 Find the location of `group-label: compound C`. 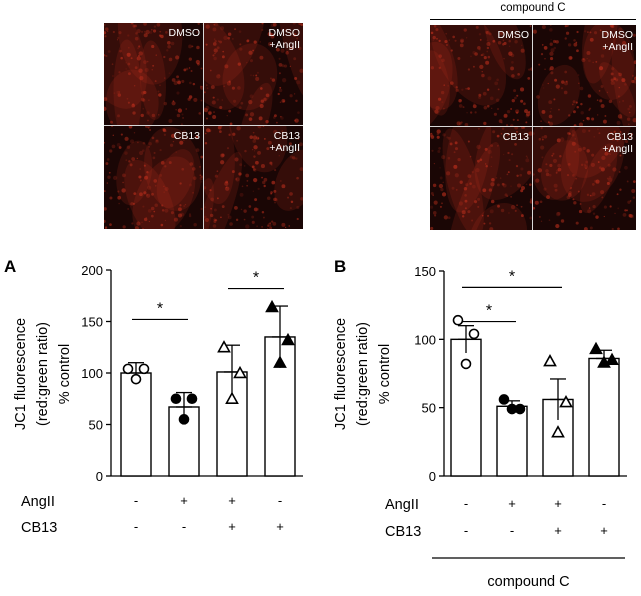

group-label: compound C is located at coordinates (528, 582).